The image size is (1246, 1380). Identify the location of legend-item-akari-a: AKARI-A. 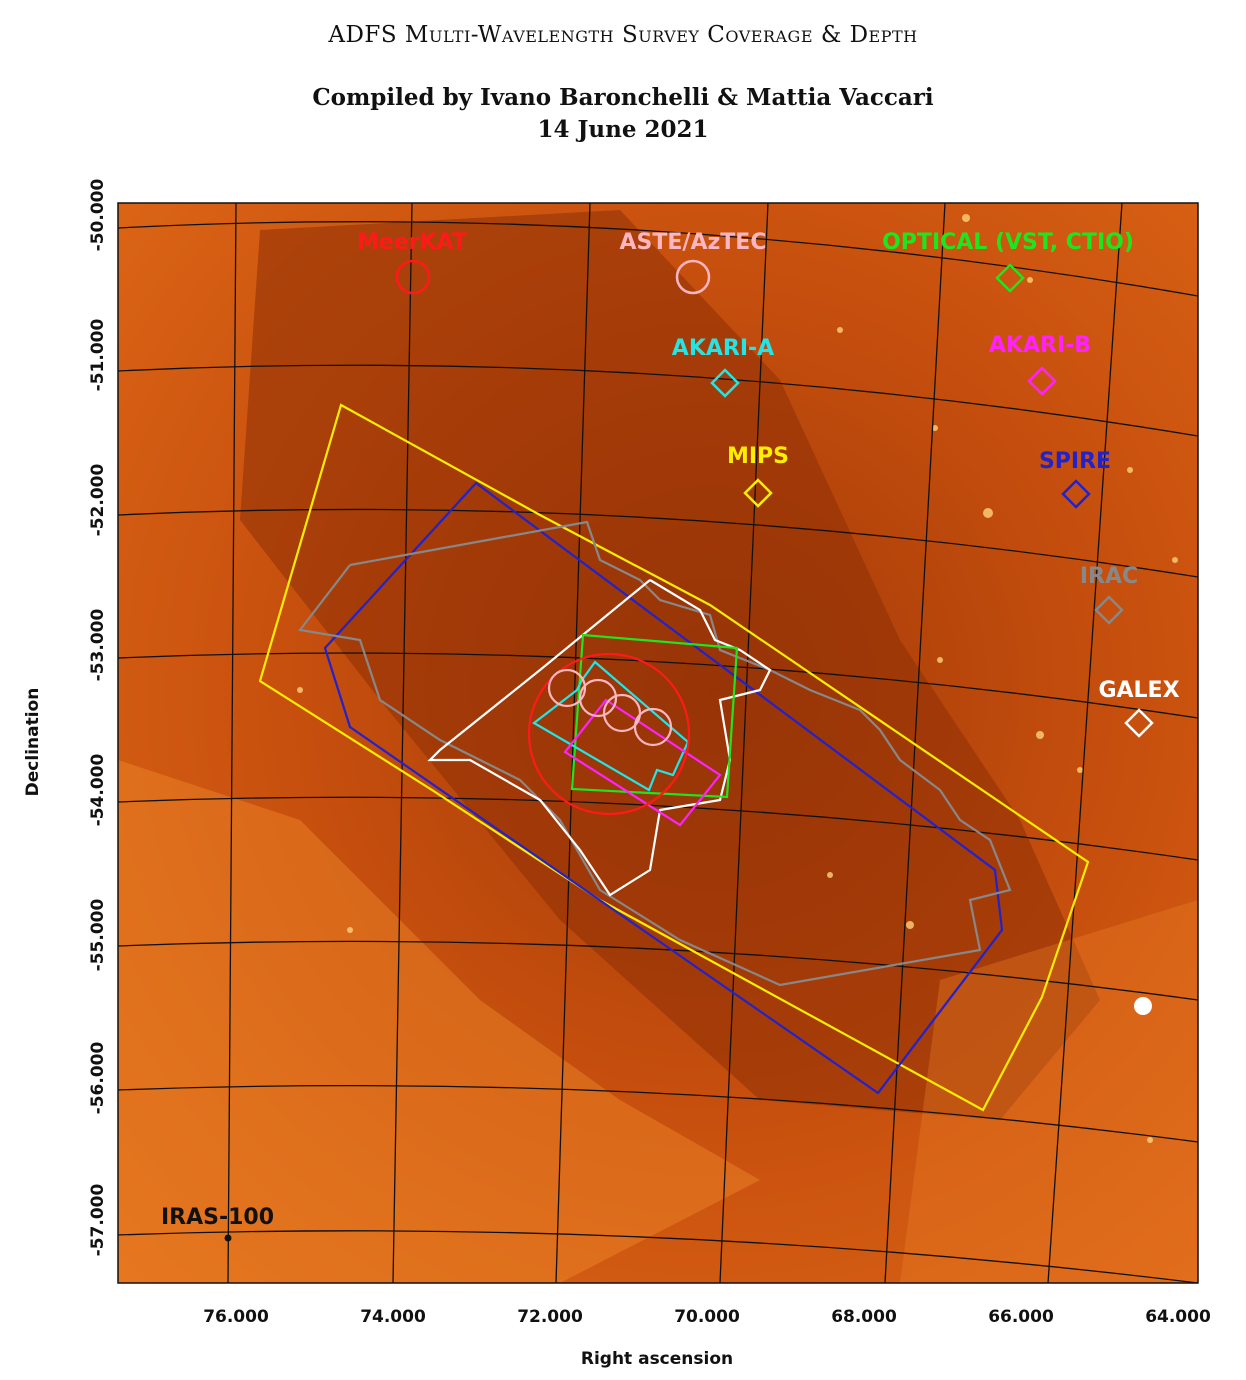
(723, 367).